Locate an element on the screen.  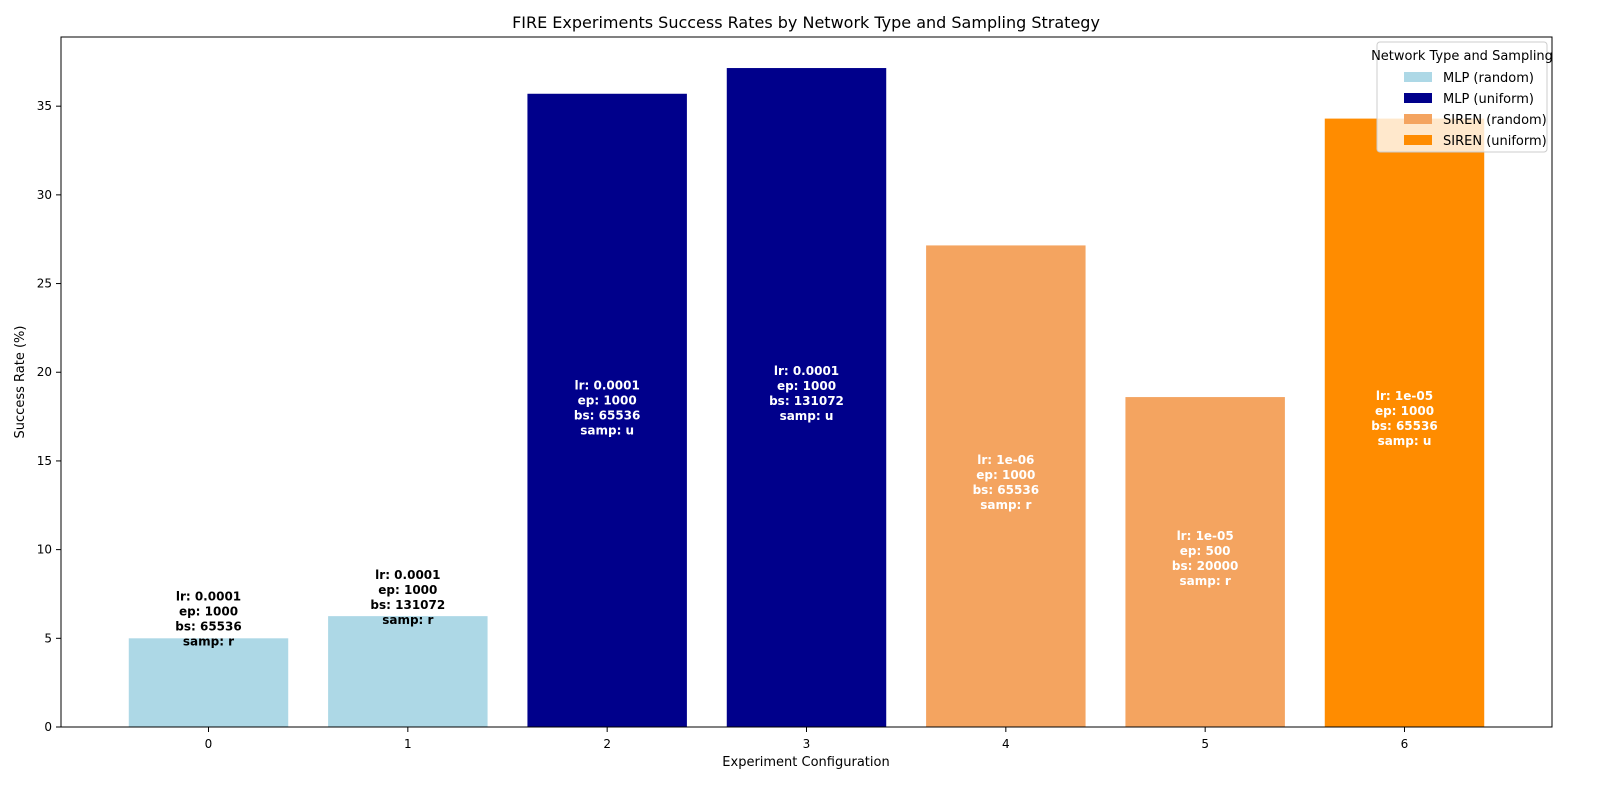
bar-label-line: lr: 1e-06 is located at coordinates (1005, 460).